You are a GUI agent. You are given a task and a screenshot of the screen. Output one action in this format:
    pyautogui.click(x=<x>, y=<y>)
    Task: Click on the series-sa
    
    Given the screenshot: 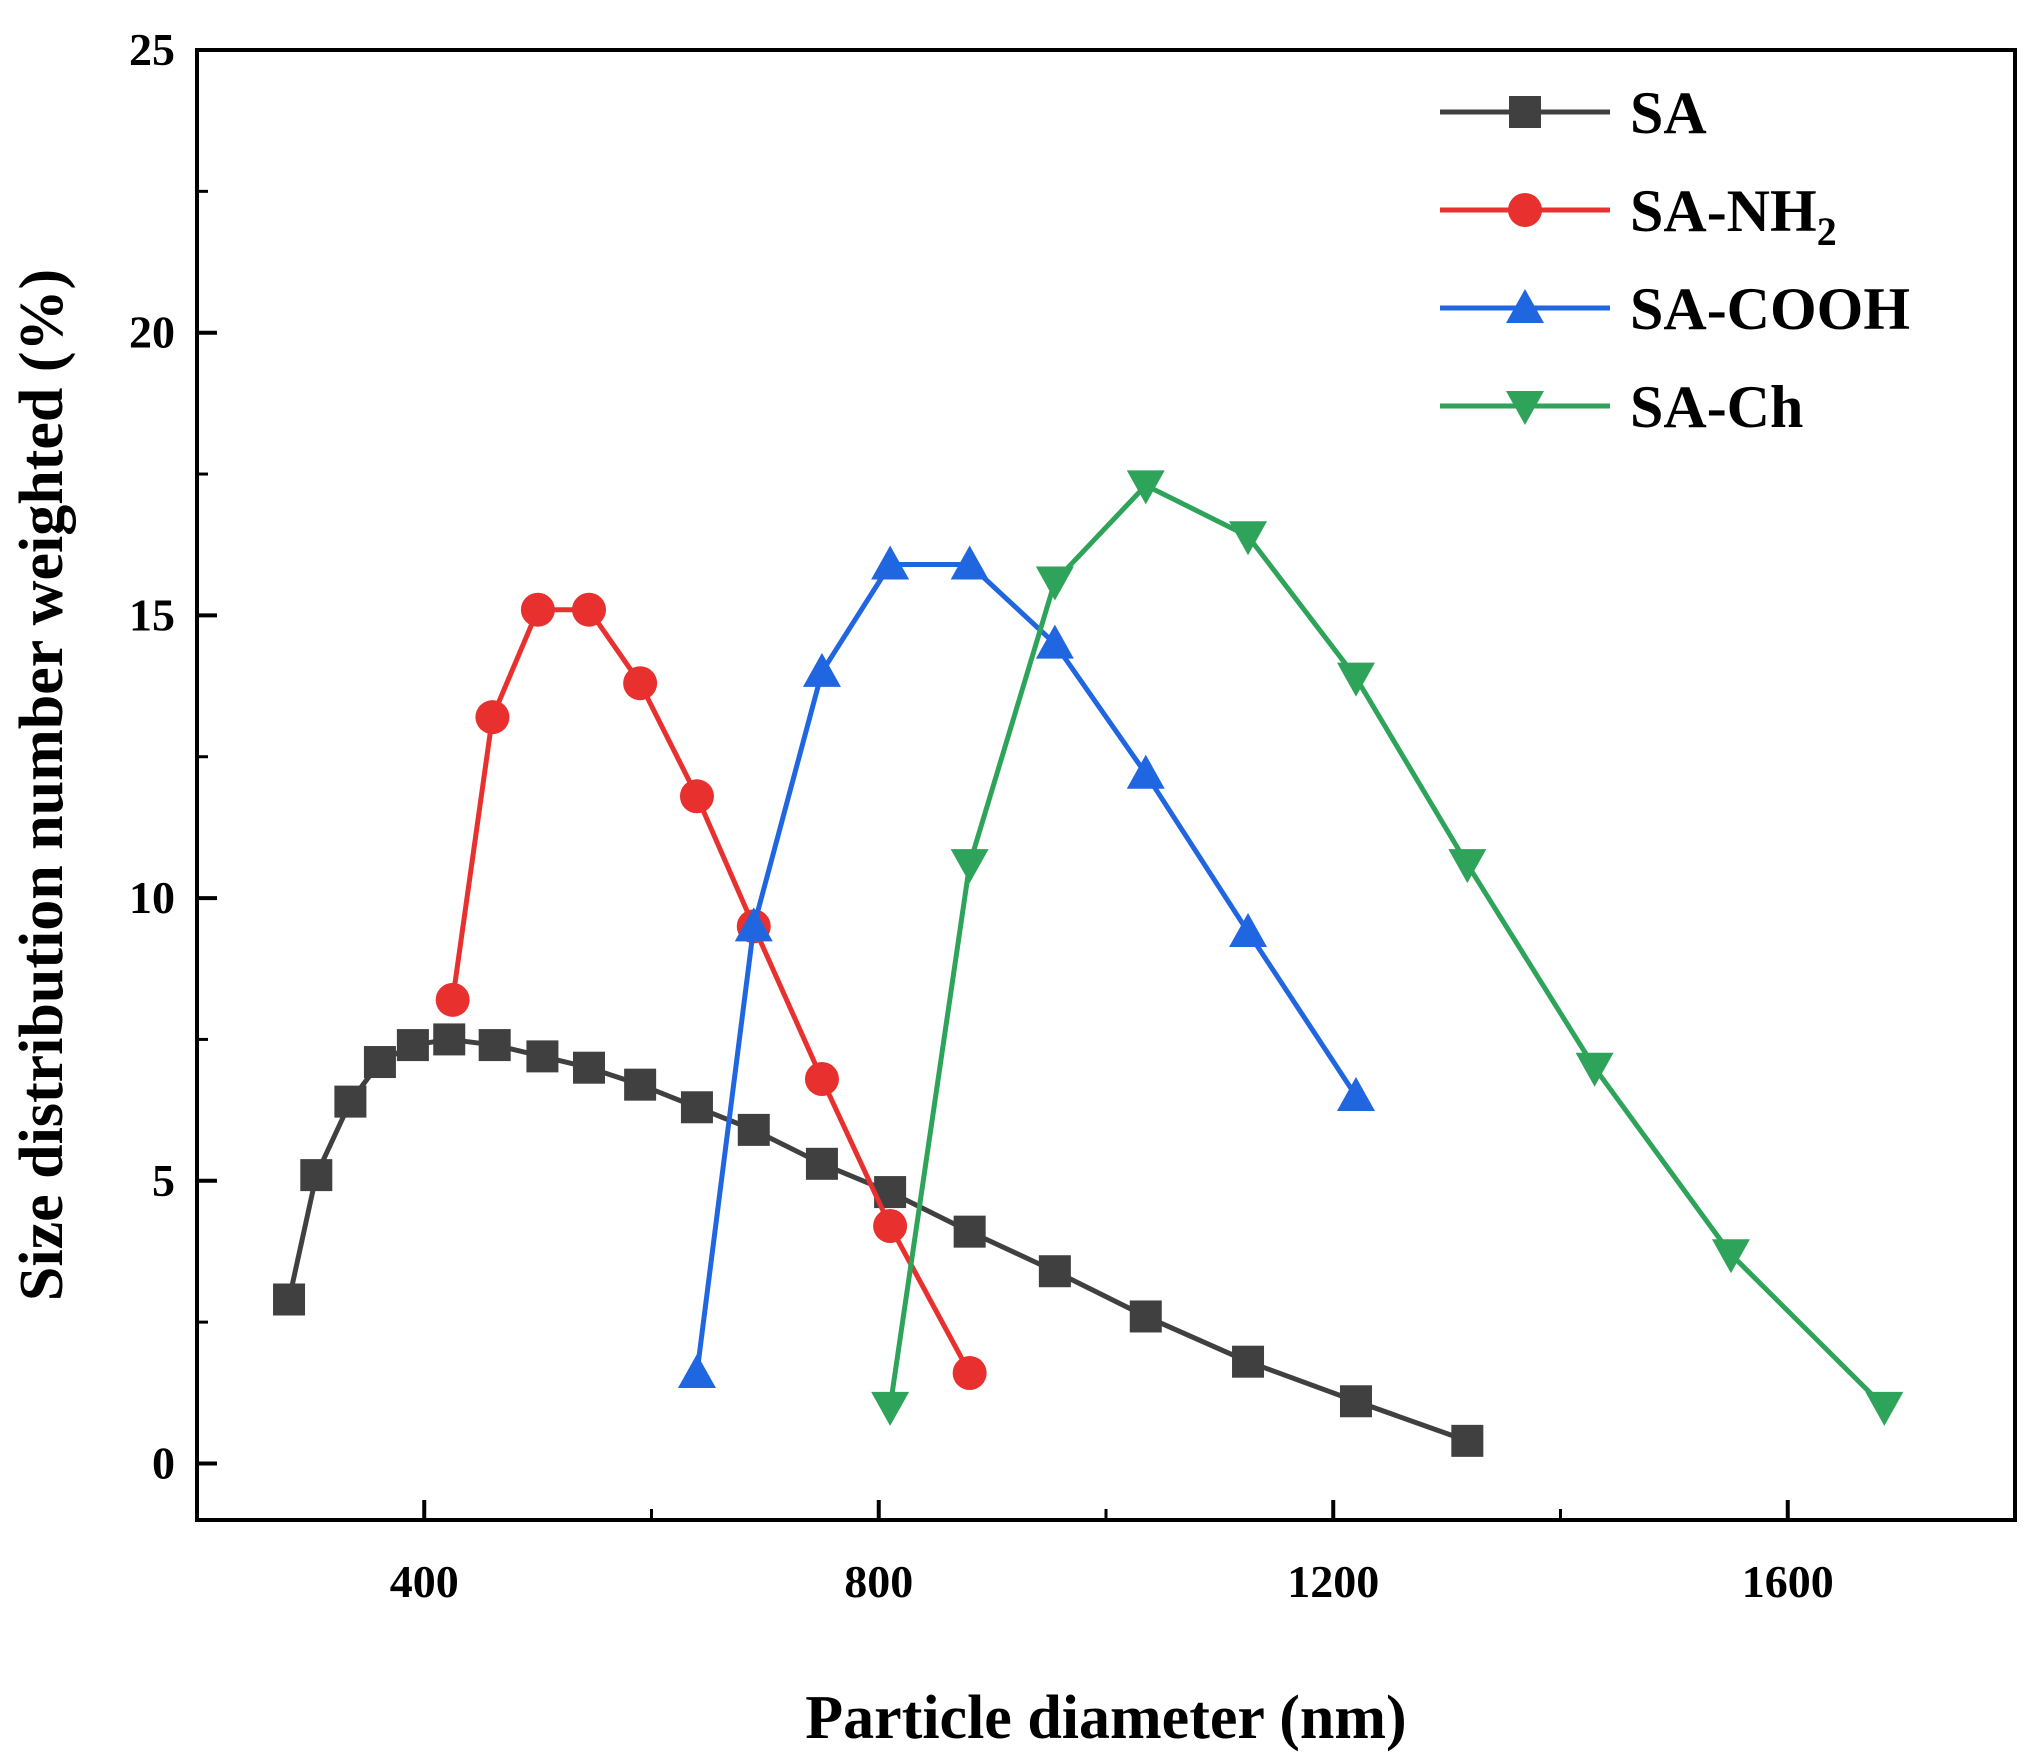 What is the action you would take?
    pyautogui.click(x=878, y=1240)
    